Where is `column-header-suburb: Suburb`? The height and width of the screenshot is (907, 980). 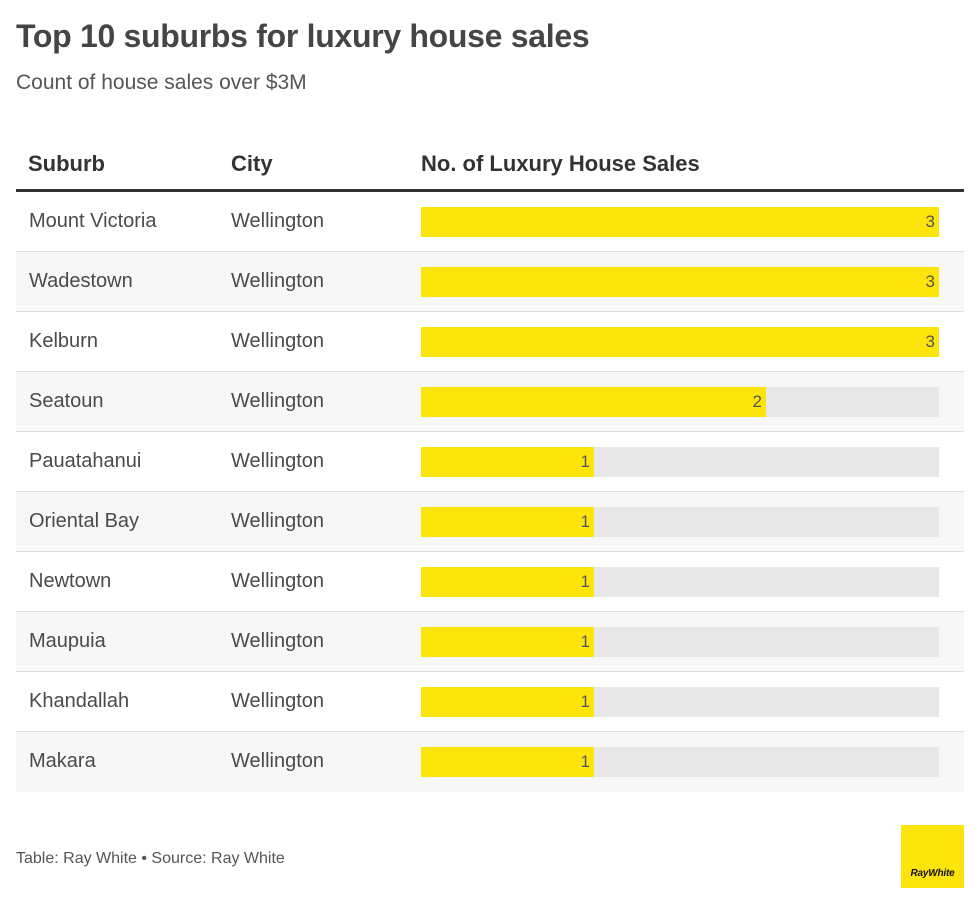 column-header-suburb: Suburb is located at coordinates (66, 163).